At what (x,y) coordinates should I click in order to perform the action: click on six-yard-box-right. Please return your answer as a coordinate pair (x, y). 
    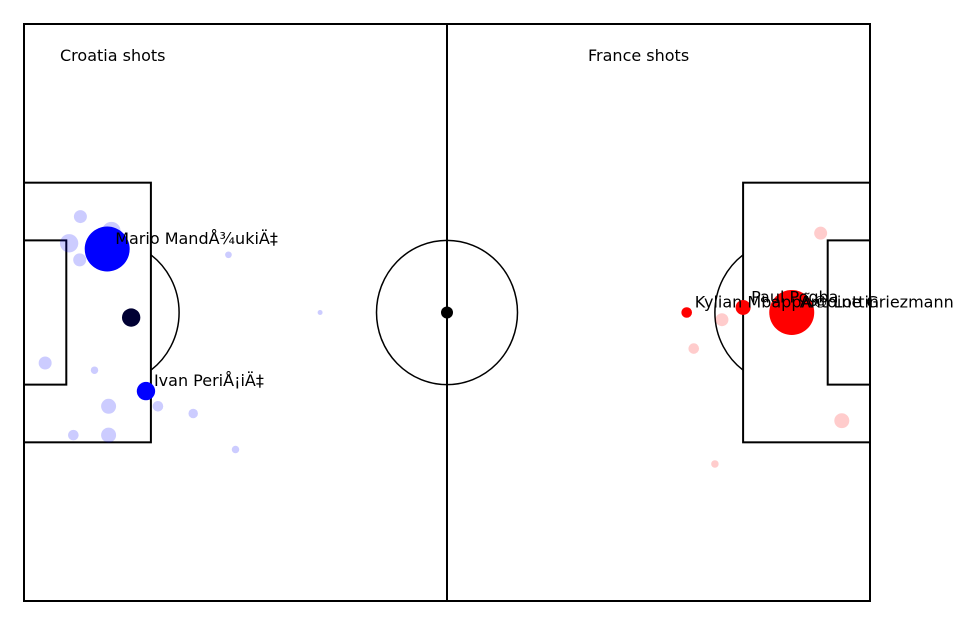
    Looking at the image, I should click on (849, 312).